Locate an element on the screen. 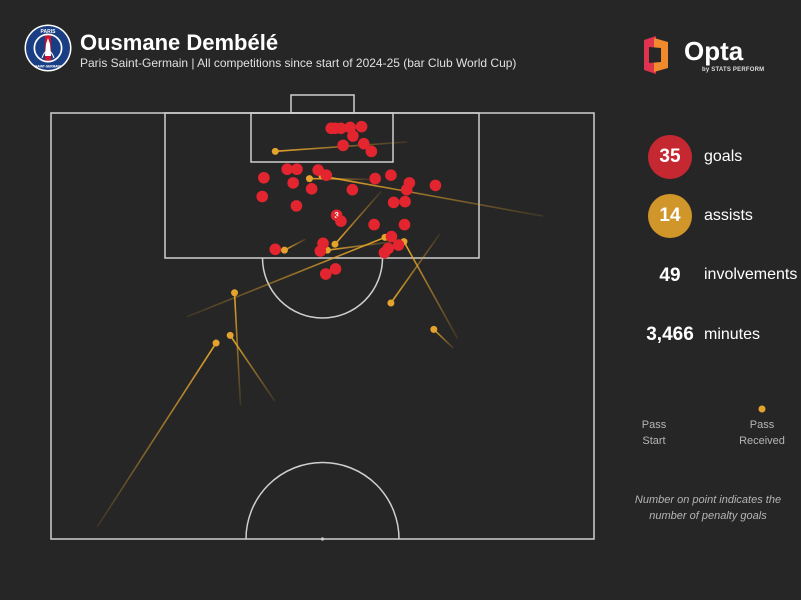 This screenshot has height=600, width=801. involvements-label: involvements is located at coordinates (751, 274).